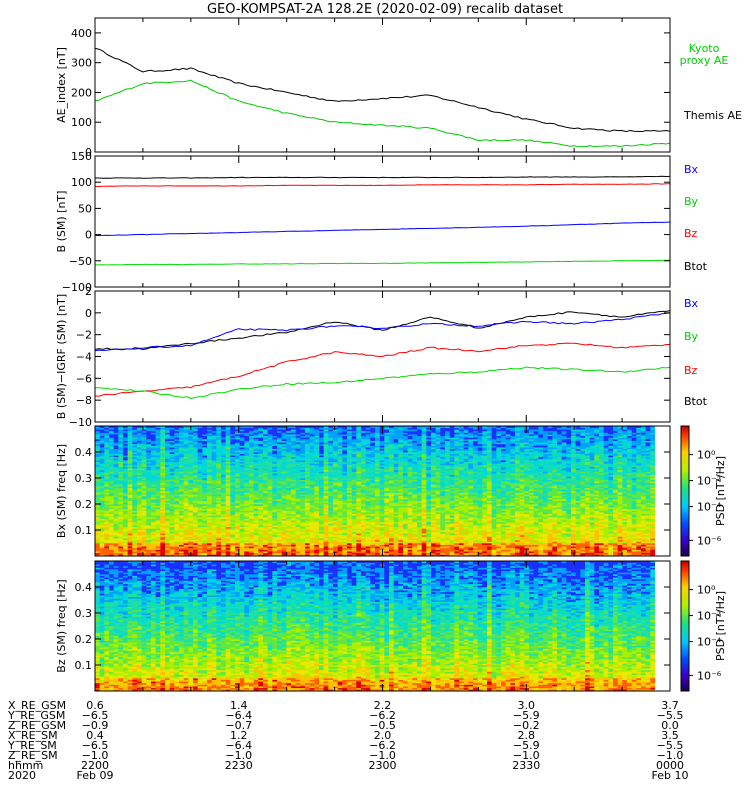 The width and height of the screenshot is (750, 800). What do you see at coordinates (382, 332) in the screenshot?
I see `series-line-bx` at bounding box center [382, 332].